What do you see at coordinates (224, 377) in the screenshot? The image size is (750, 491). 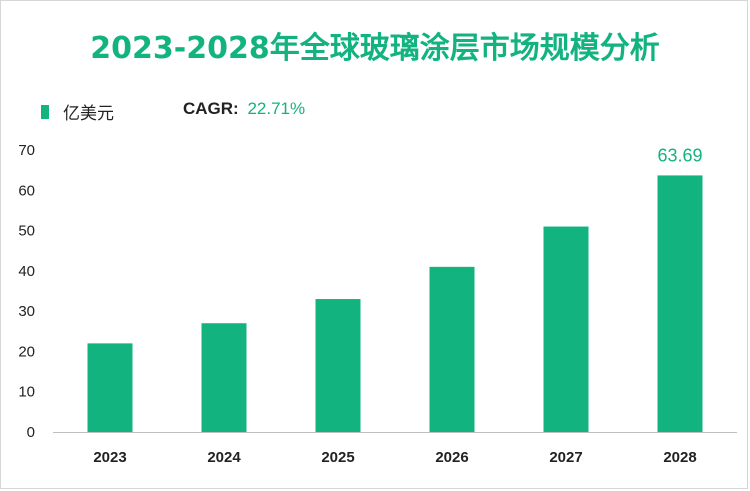 I see `bar-2024` at bounding box center [224, 377].